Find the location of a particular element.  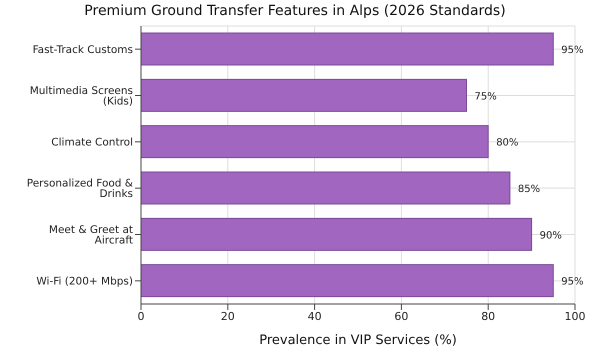

y-tick-label: Climate Control is located at coordinates (92, 142).